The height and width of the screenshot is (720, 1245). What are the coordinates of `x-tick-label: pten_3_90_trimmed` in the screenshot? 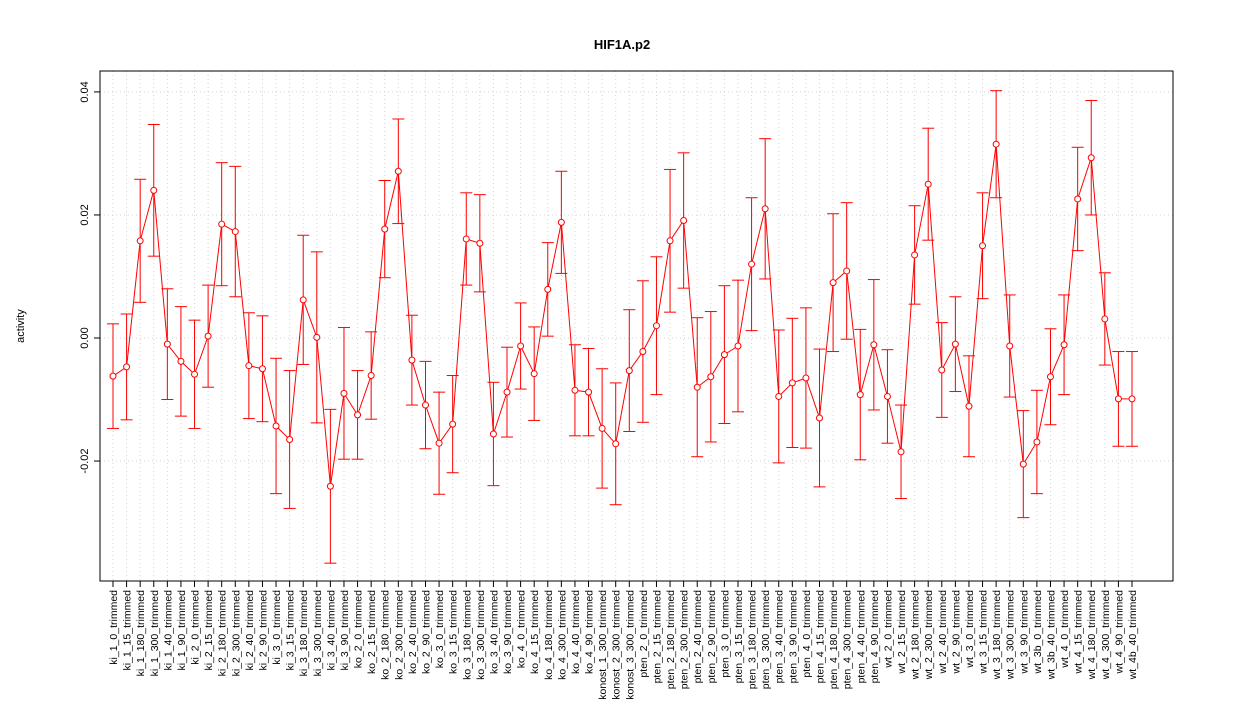 It's located at (793, 637).